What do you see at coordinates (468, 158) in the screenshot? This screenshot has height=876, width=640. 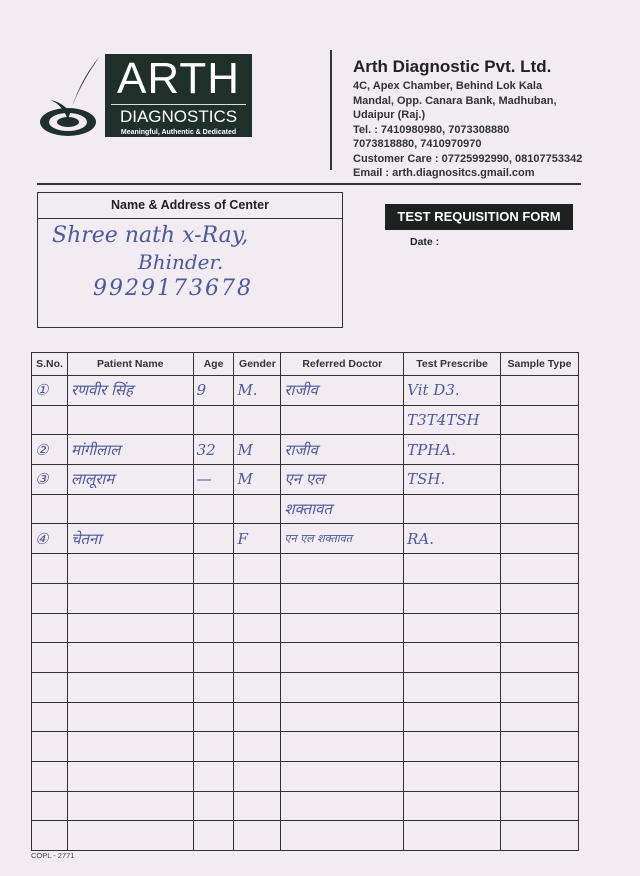 I see `customer-care: Customer Care : 07725992990, 08107753342` at bounding box center [468, 158].